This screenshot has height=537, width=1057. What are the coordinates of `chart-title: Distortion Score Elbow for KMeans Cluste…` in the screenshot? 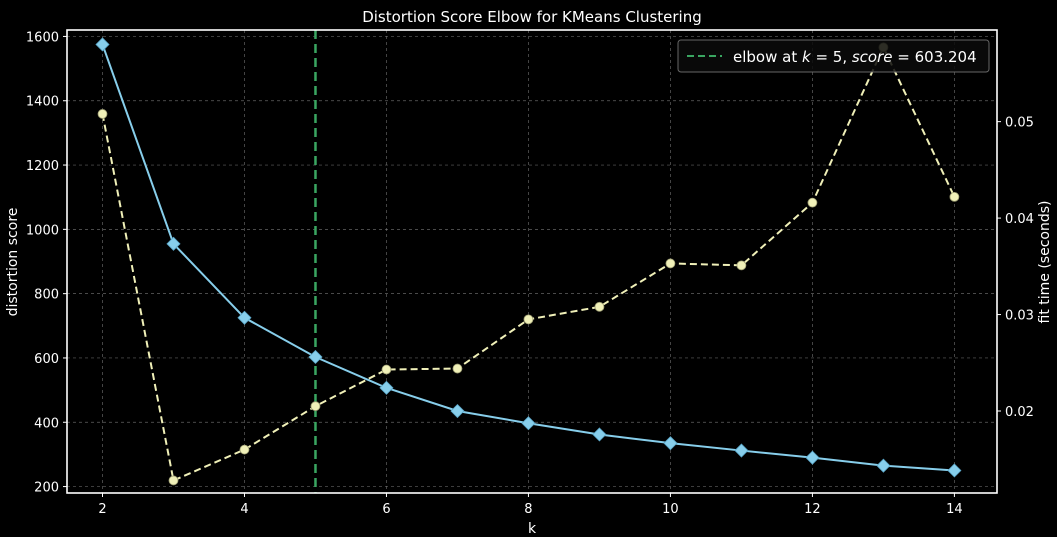 It's located at (532, 17).